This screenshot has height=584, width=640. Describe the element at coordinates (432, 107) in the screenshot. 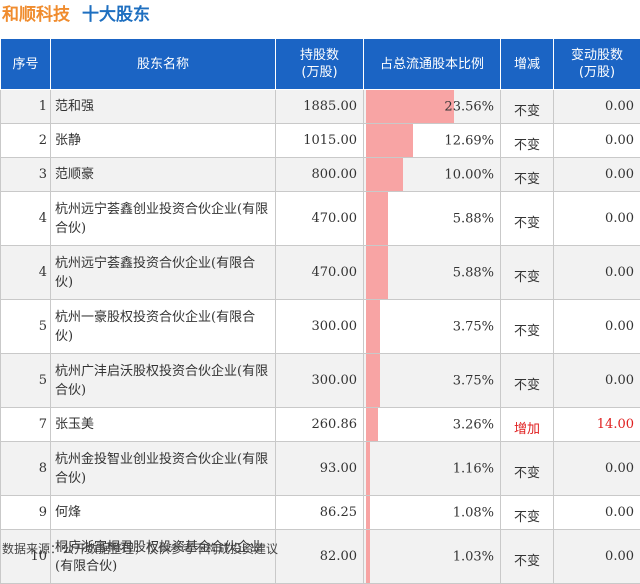

I see `ratio-cell: 23.56%` at that location.